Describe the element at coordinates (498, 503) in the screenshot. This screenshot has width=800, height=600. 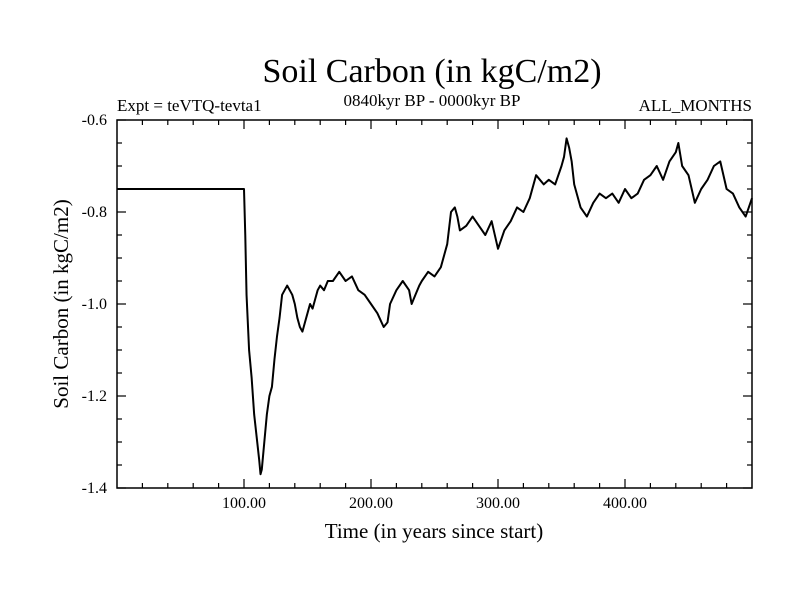
I see `x-tick-label: 300.00` at that location.